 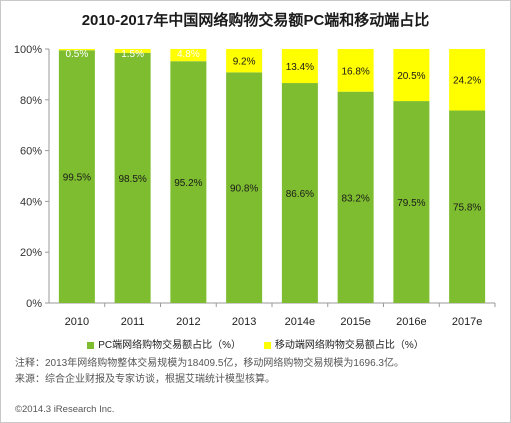 I want to click on y-tick-label: 0%, so click(x=34, y=304).